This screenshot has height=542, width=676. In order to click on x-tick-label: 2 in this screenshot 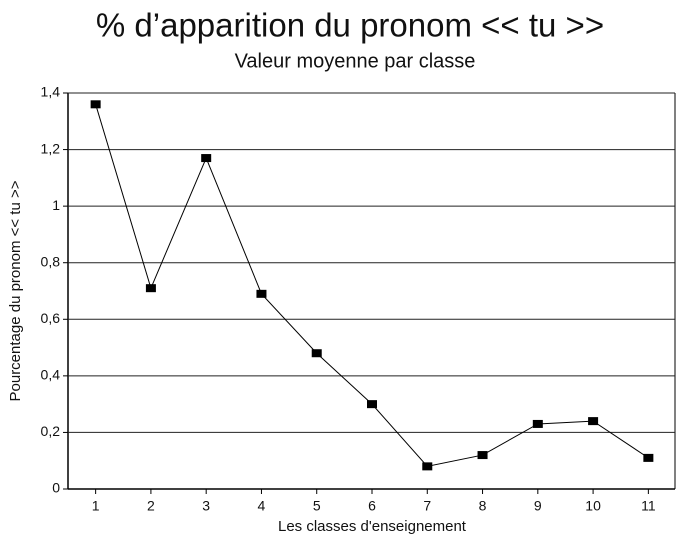, I will do `click(151, 506)`.